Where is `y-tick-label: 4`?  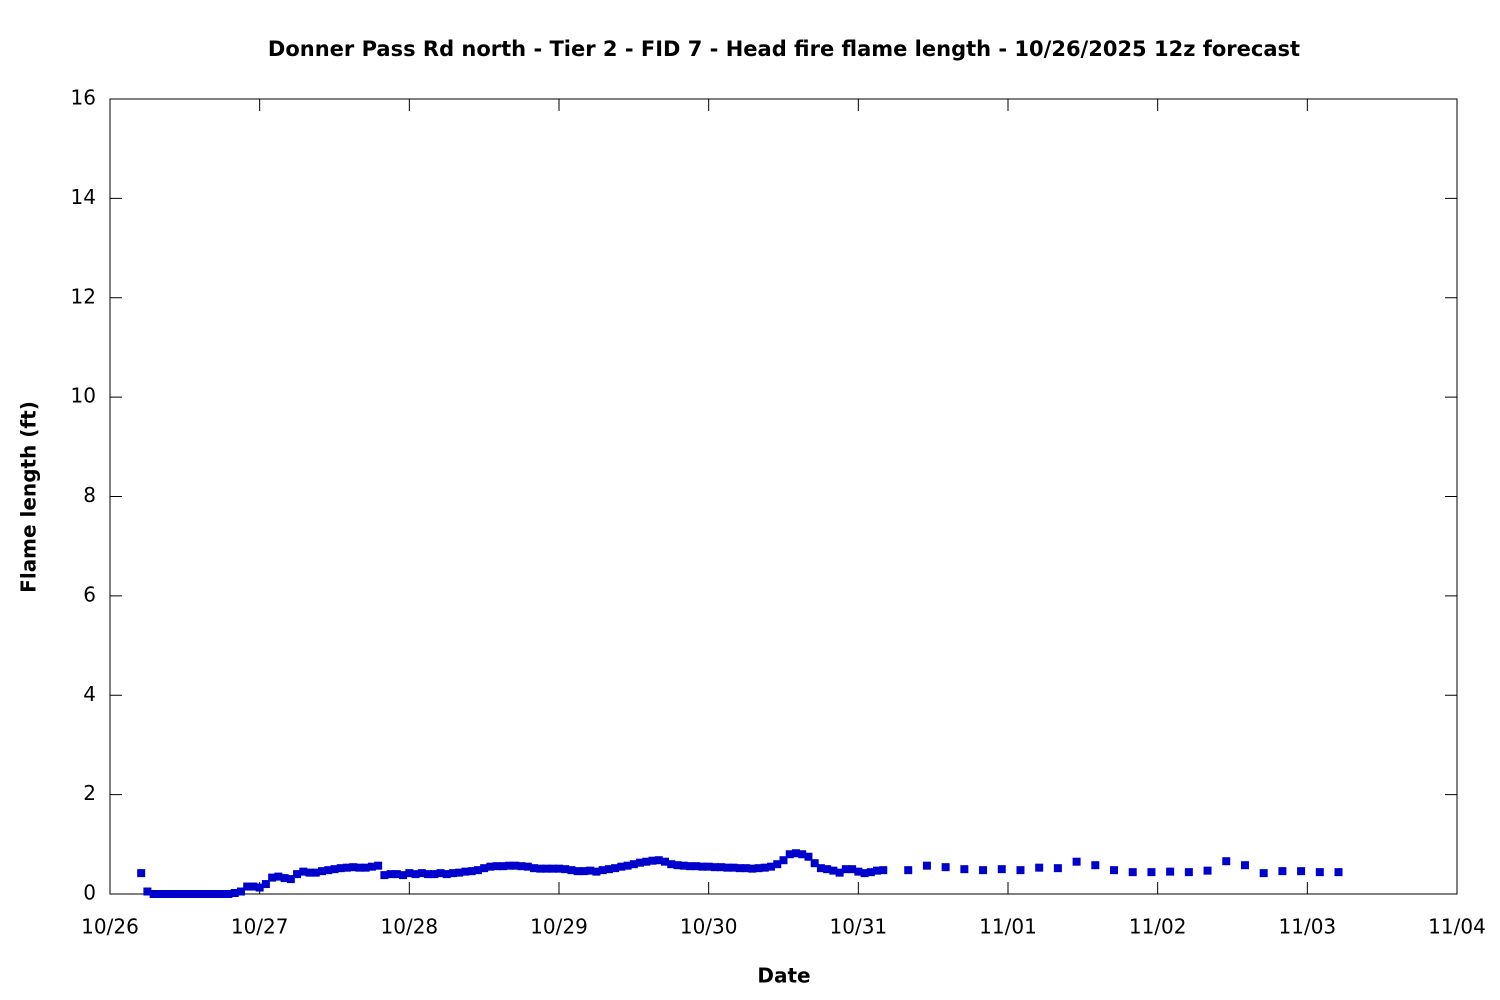 y-tick-label: 4 is located at coordinates (89, 694).